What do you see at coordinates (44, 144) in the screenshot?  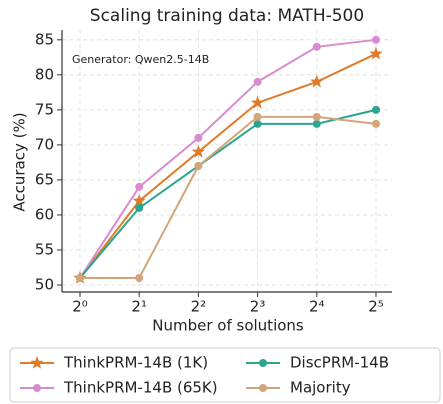 I see `y-tick-label: 70` at bounding box center [44, 144].